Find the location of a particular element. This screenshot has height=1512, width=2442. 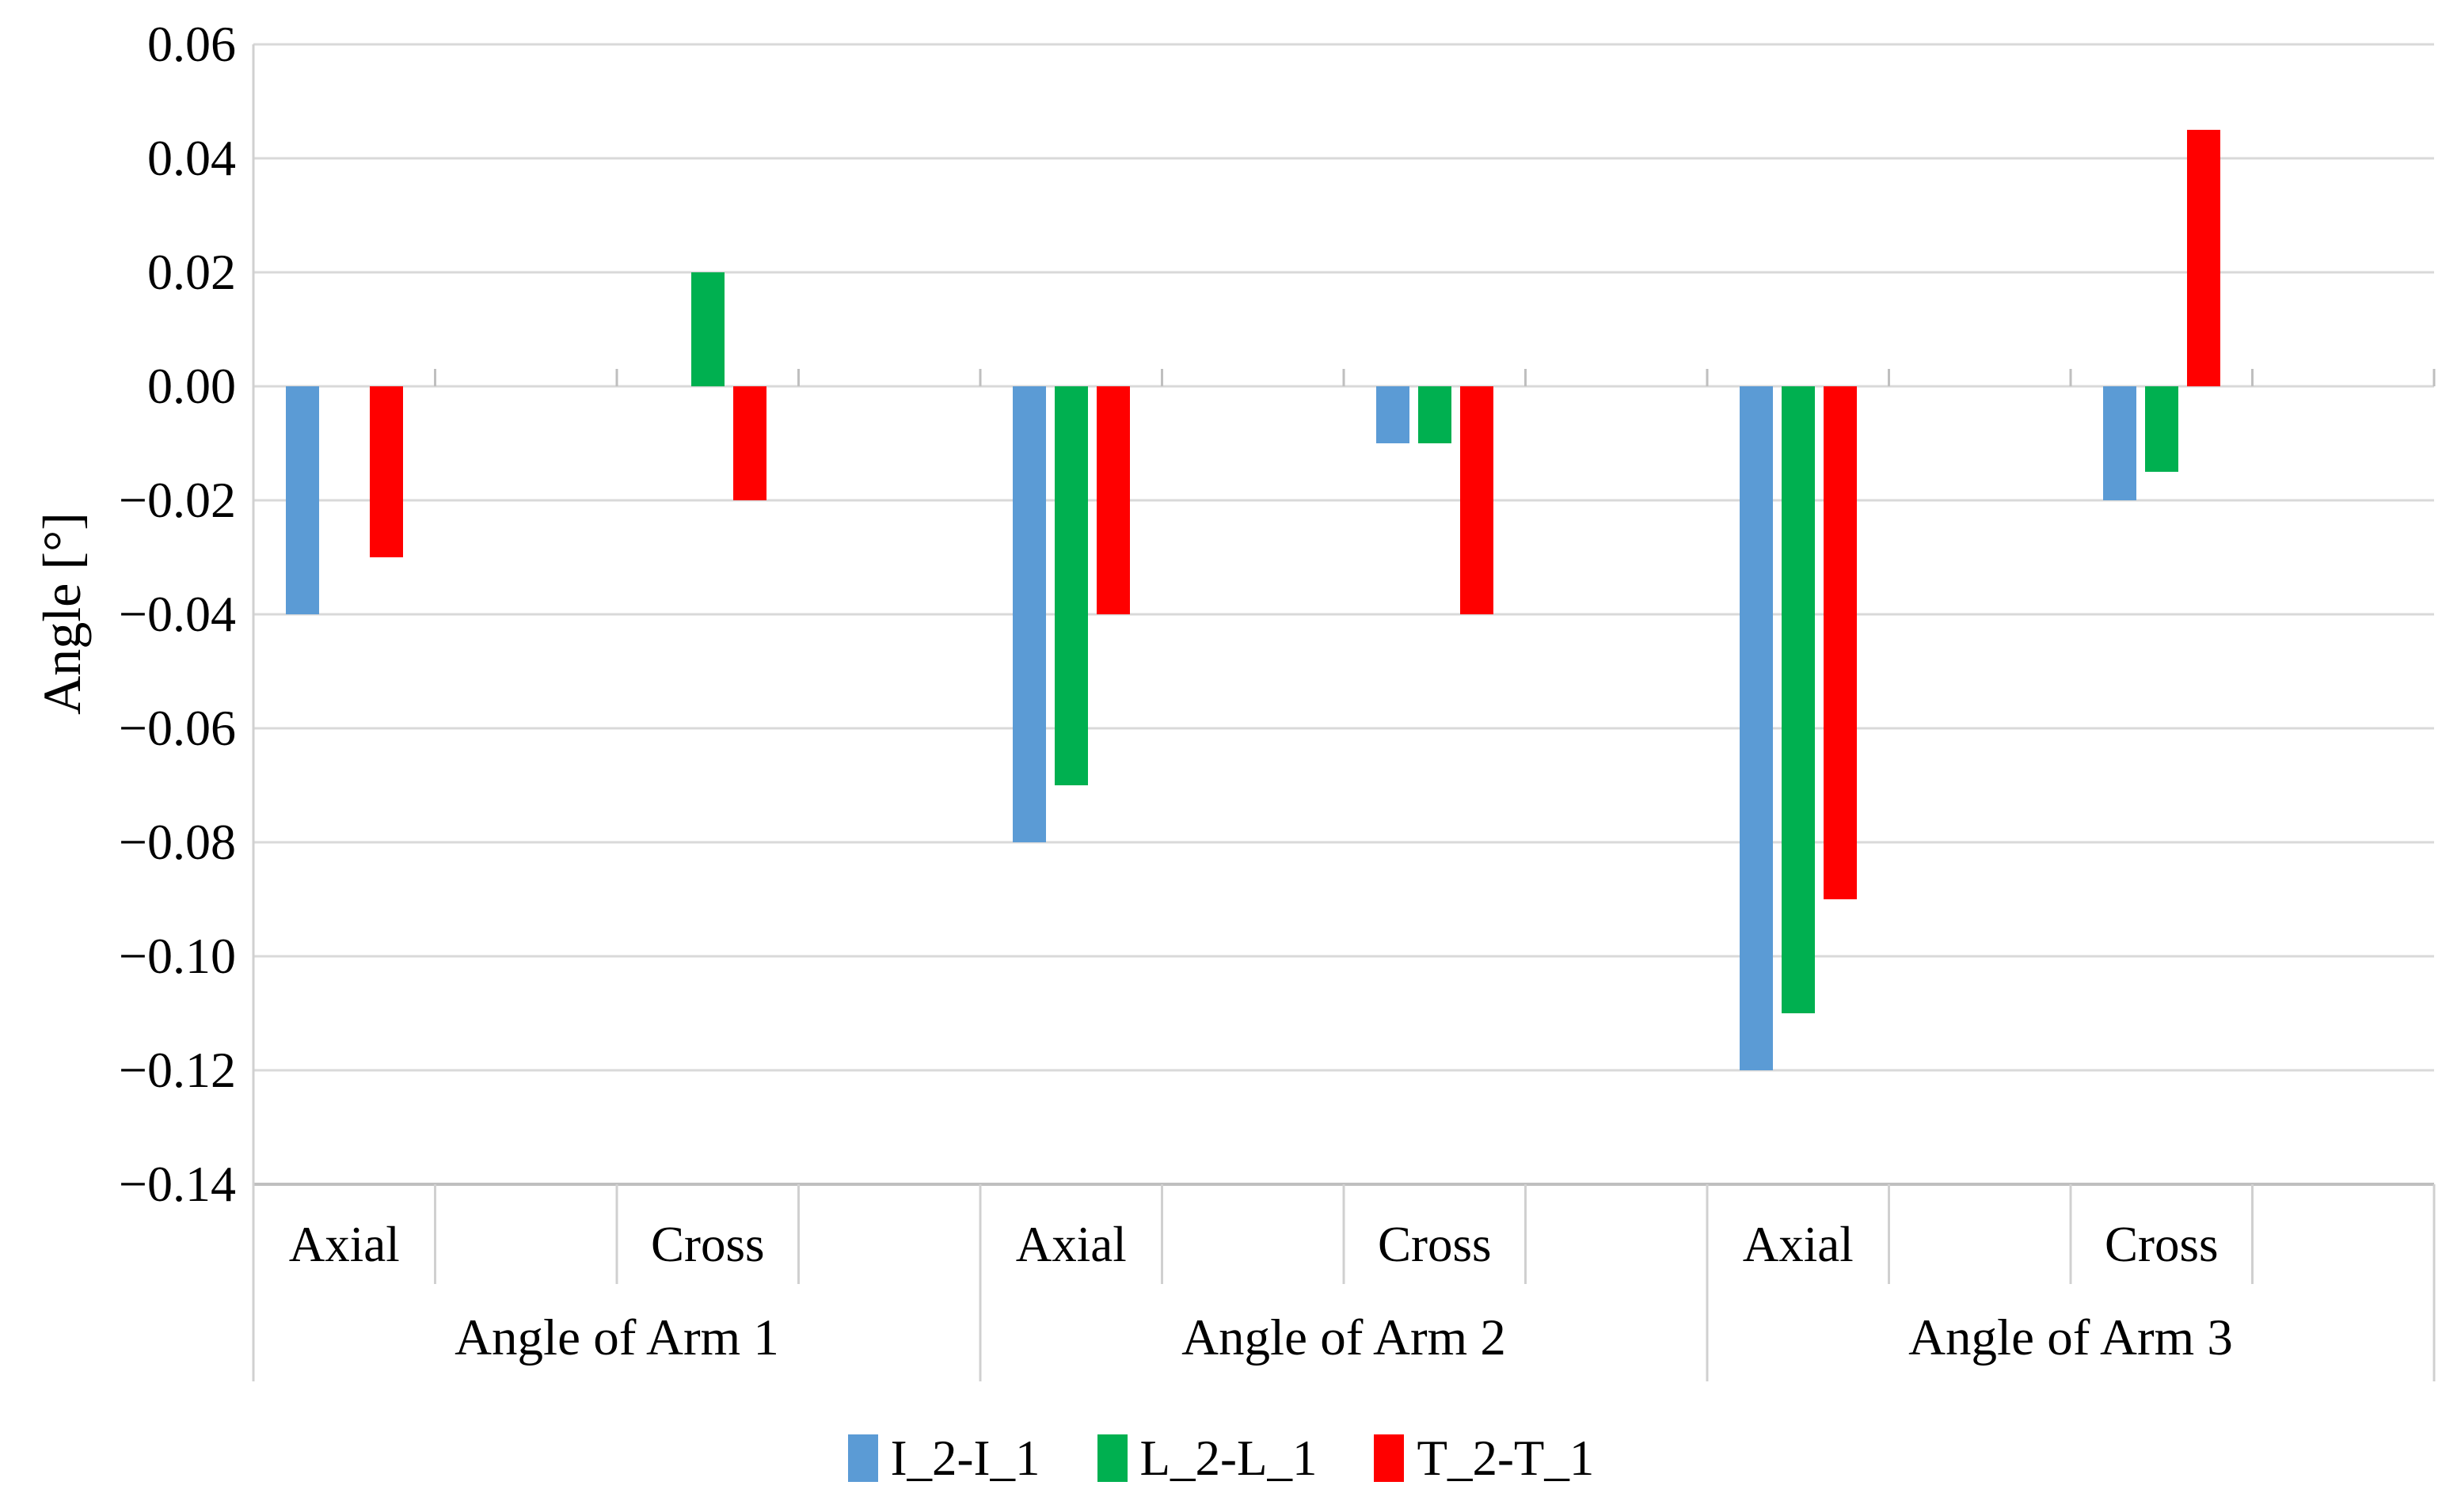

y-tick-label: 0.00 is located at coordinates (191, 386).